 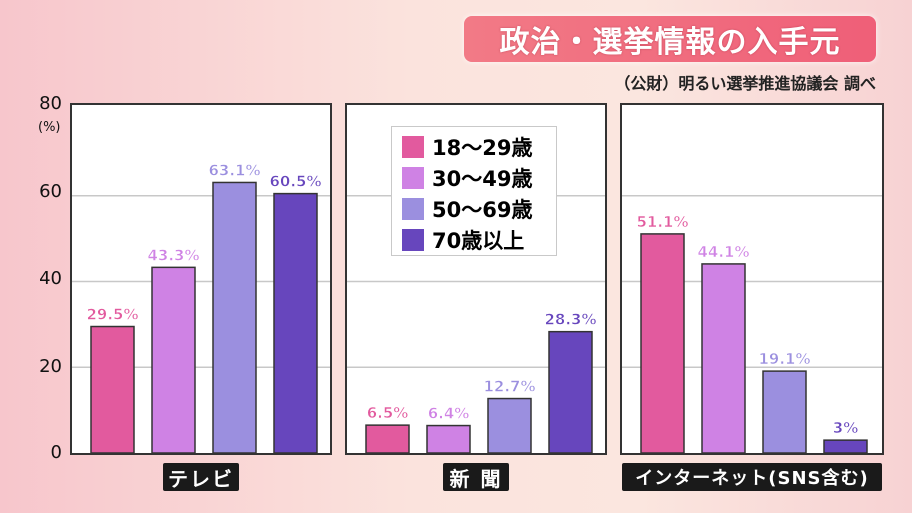 What do you see at coordinates (570, 320) in the screenshot?
I see `data-label-newspaper-70-plus: 28.3%` at bounding box center [570, 320].